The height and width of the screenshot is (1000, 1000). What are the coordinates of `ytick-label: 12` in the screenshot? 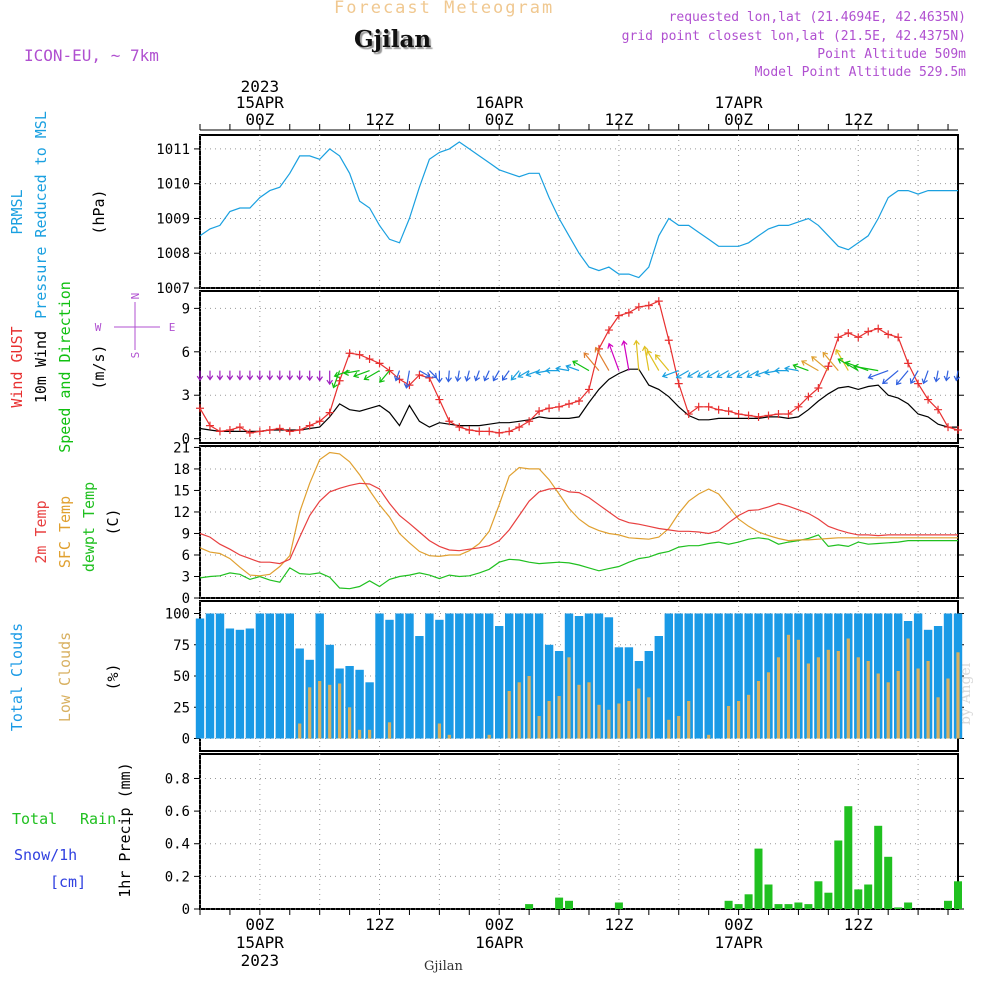 It's located at (181, 513).